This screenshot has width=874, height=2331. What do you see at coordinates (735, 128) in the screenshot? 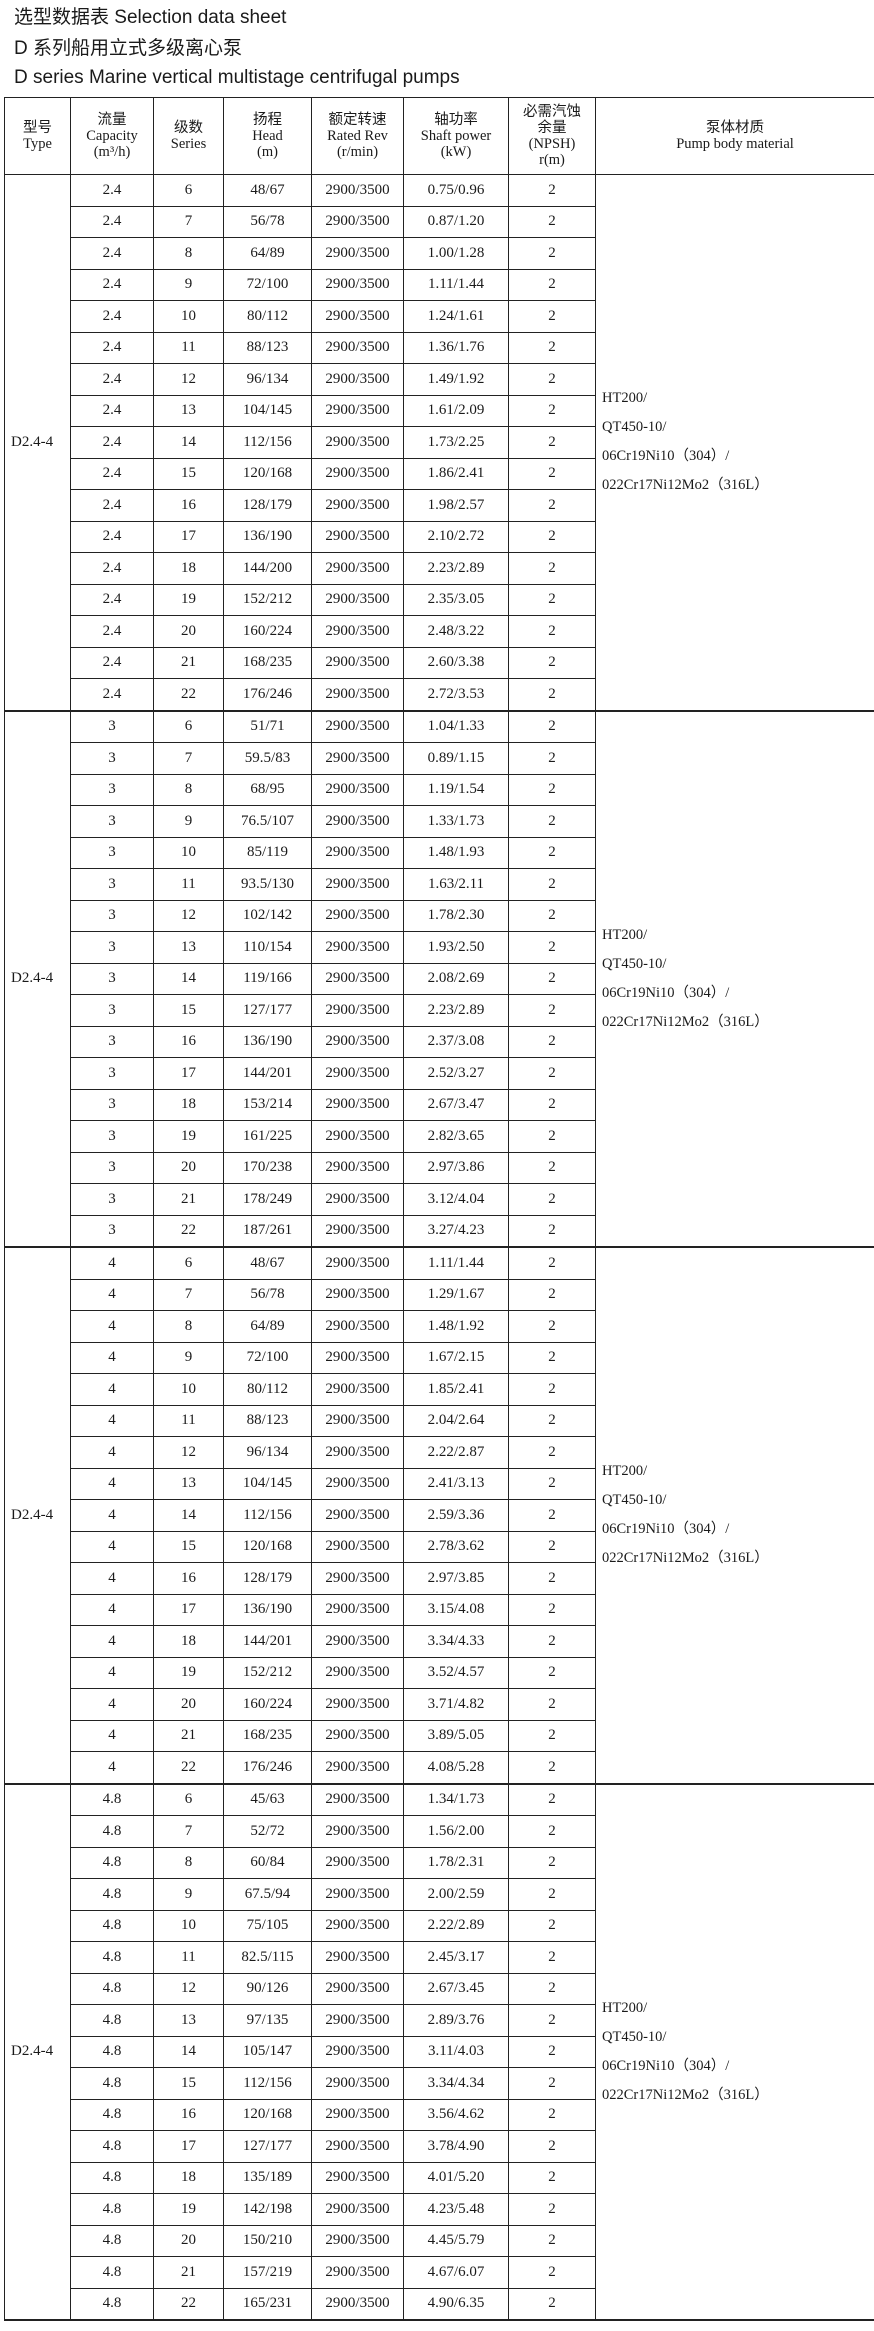
I see `header-line: 泵体材质` at bounding box center [735, 128].